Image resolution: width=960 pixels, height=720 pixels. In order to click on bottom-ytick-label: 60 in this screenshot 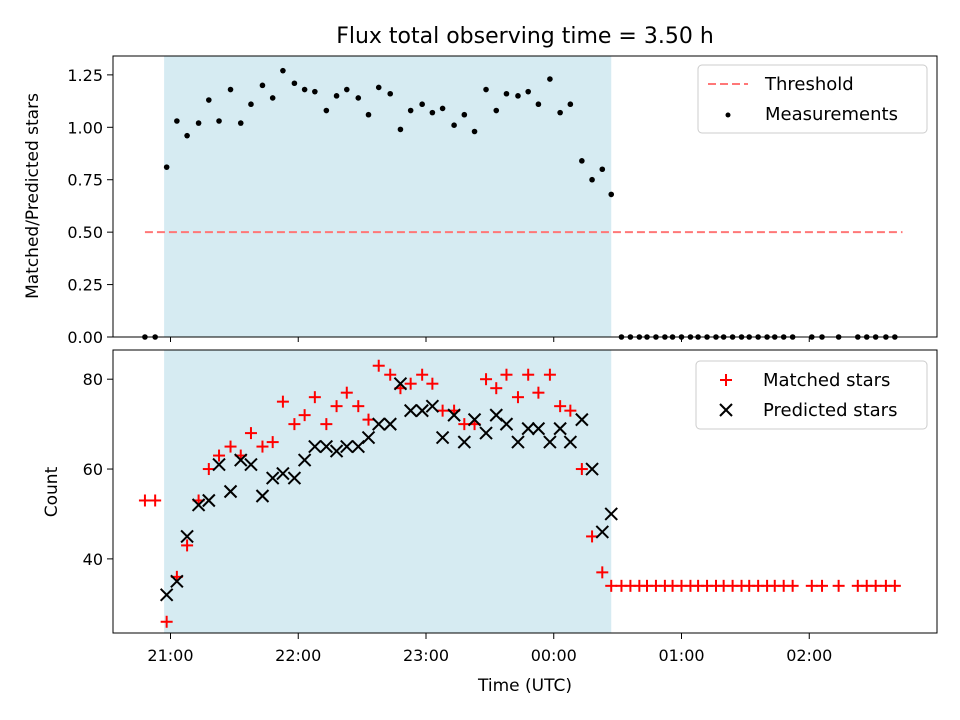, I will do `click(93, 469)`.